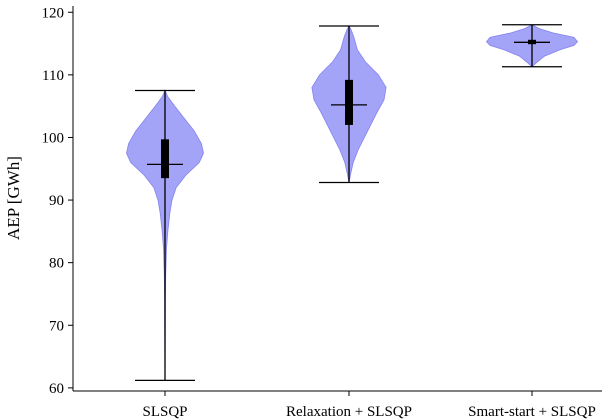  I want to click on y-tick-label: 80, so click(56, 264).